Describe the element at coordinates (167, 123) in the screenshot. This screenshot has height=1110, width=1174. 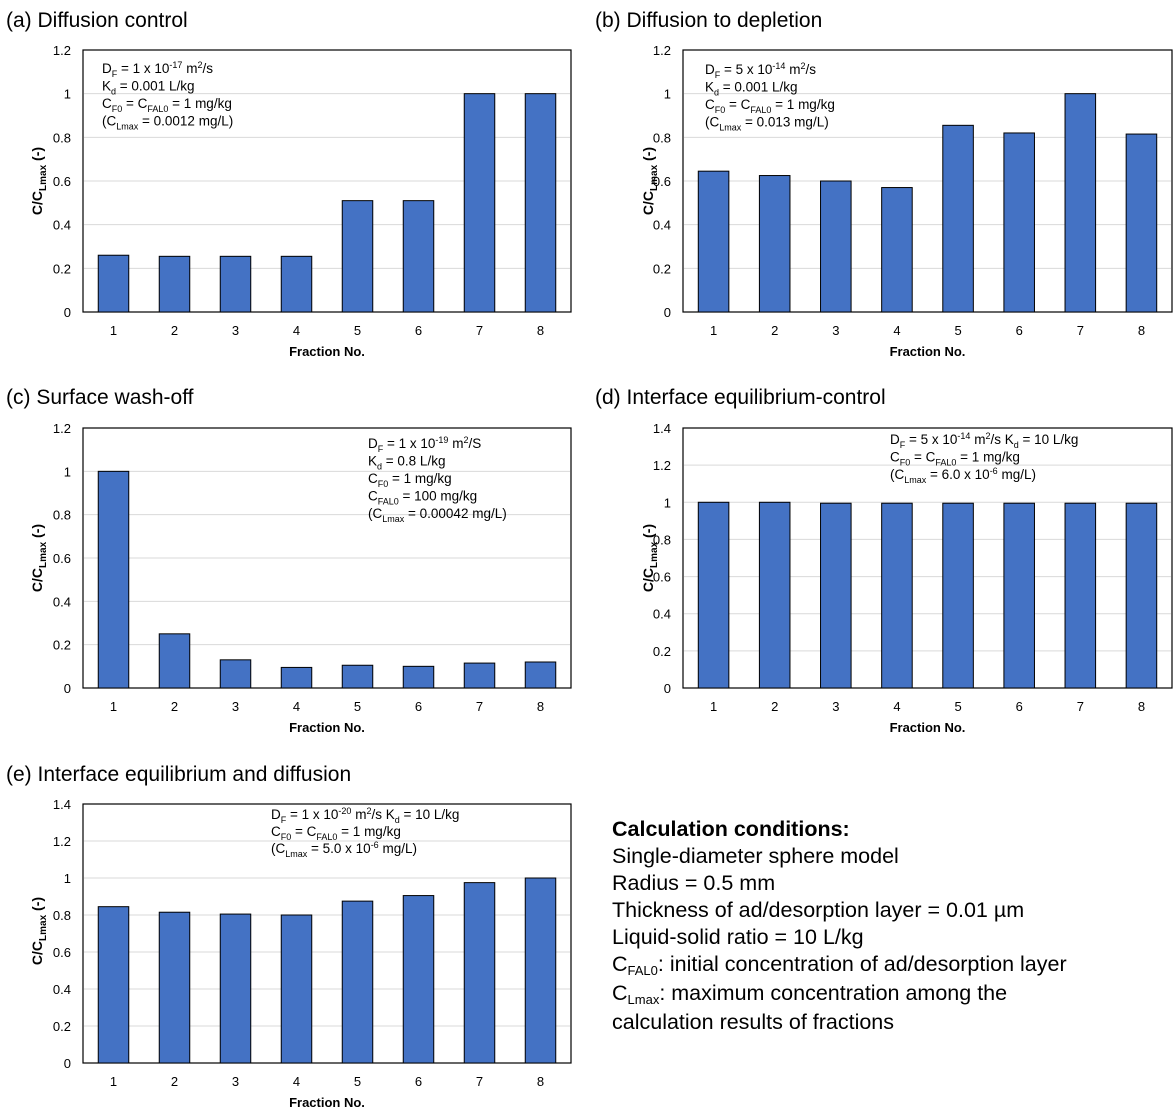
I see `annotation-line: (CLmax = 0.0012 mg/L)` at that location.